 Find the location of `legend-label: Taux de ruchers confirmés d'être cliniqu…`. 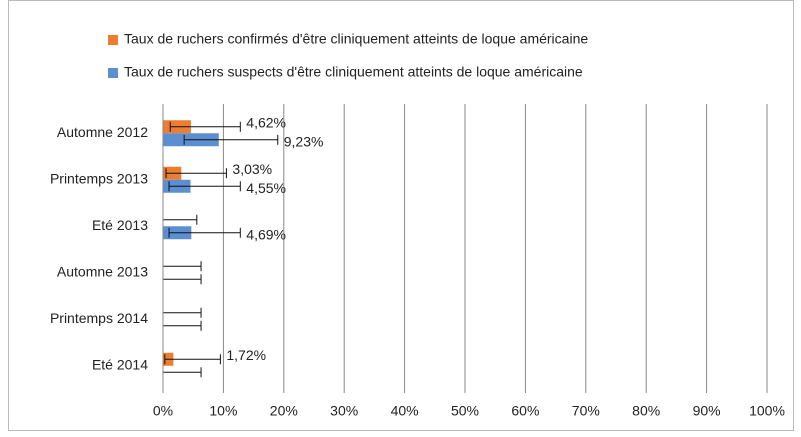

legend-label: Taux de ruchers confirmés d'être cliniqu… is located at coordinates (356, 39).